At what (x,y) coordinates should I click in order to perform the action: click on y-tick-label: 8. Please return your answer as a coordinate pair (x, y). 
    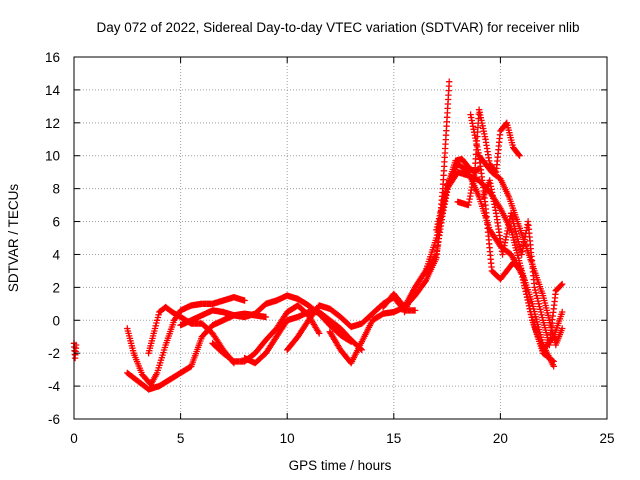
    Looking at the image, I should click on (56, 189).